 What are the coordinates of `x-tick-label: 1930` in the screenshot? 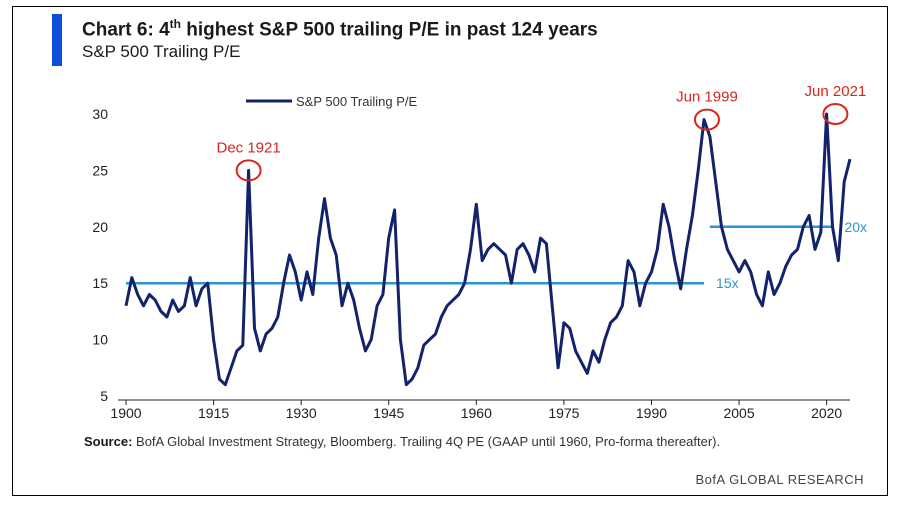 It's located at (301, 413).